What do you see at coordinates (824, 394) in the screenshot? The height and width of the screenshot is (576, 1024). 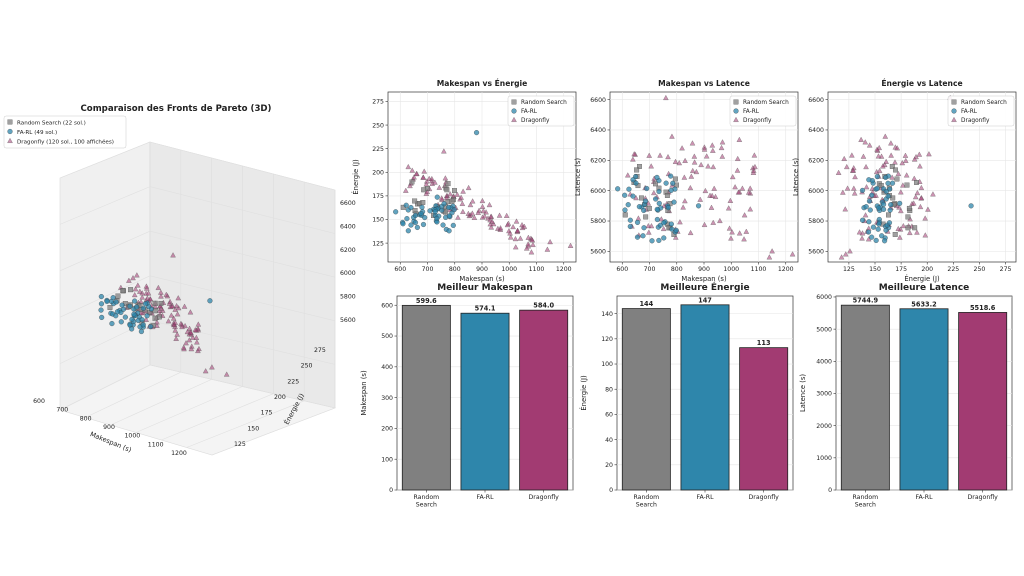 I see `y-tick-label: 3000` at bounding box center [824, 394].